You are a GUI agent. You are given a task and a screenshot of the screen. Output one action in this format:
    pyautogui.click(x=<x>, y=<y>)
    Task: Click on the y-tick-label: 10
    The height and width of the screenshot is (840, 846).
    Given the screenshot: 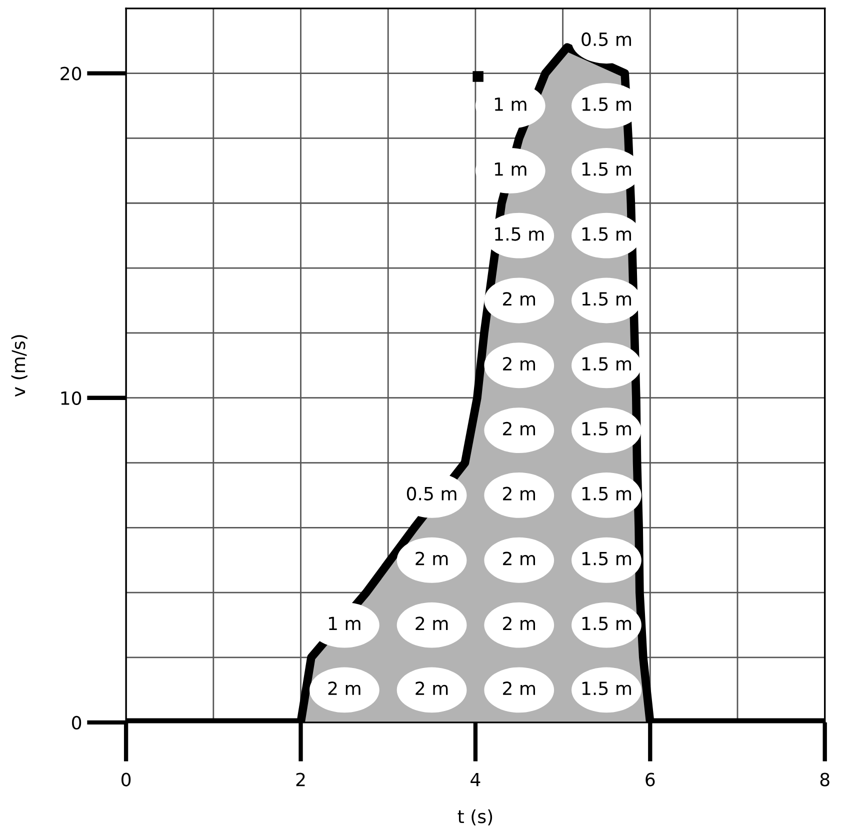 What is the action you would take?
    pyautogui.click(x=71, y=398)
    